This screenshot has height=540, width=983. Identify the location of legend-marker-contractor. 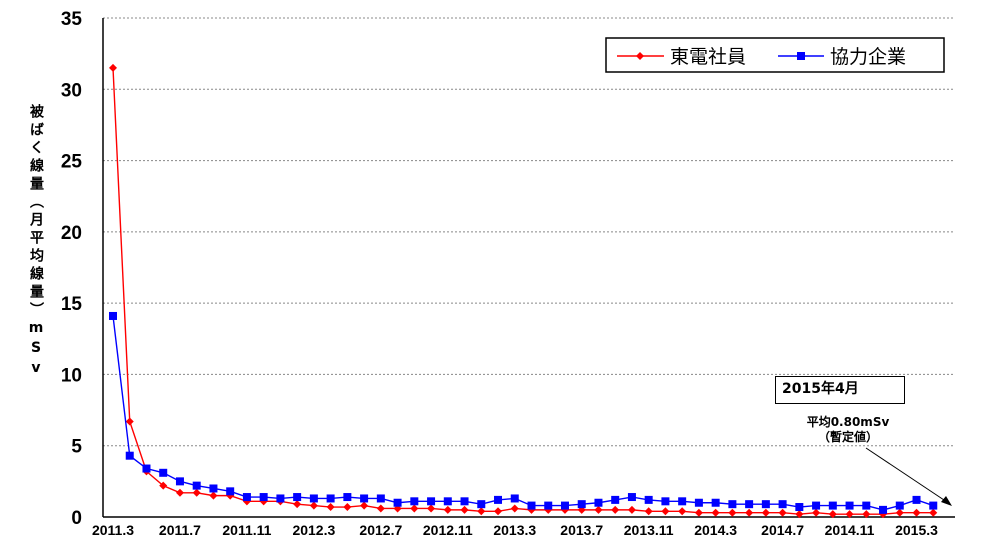
(801, 56).